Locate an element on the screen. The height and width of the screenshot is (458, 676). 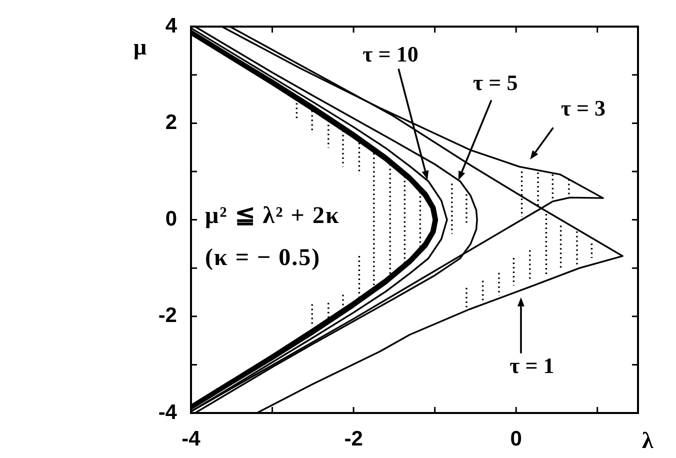
y-axis-title: μ is located at coordinates (140, 47).